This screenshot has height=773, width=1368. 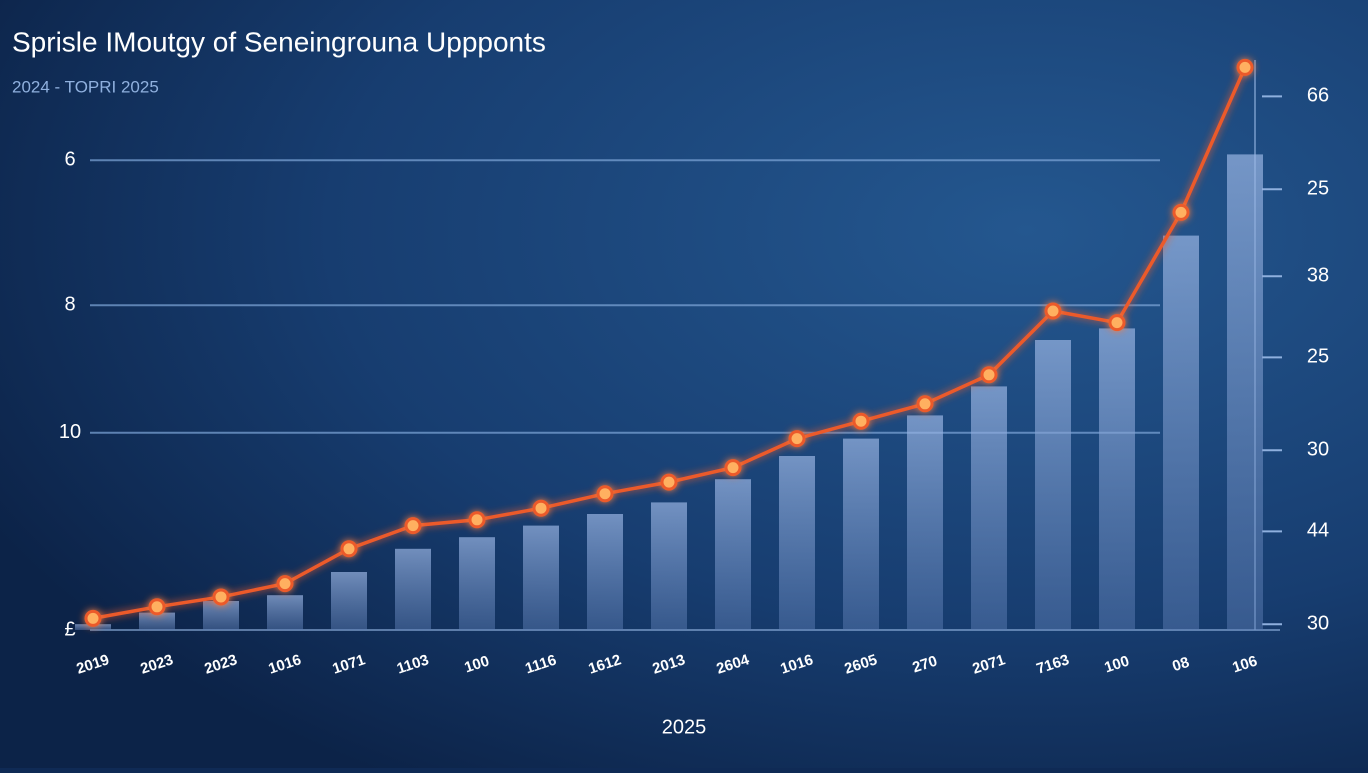 I want to click on y-tick-label: £, so click(x=69, y=629).